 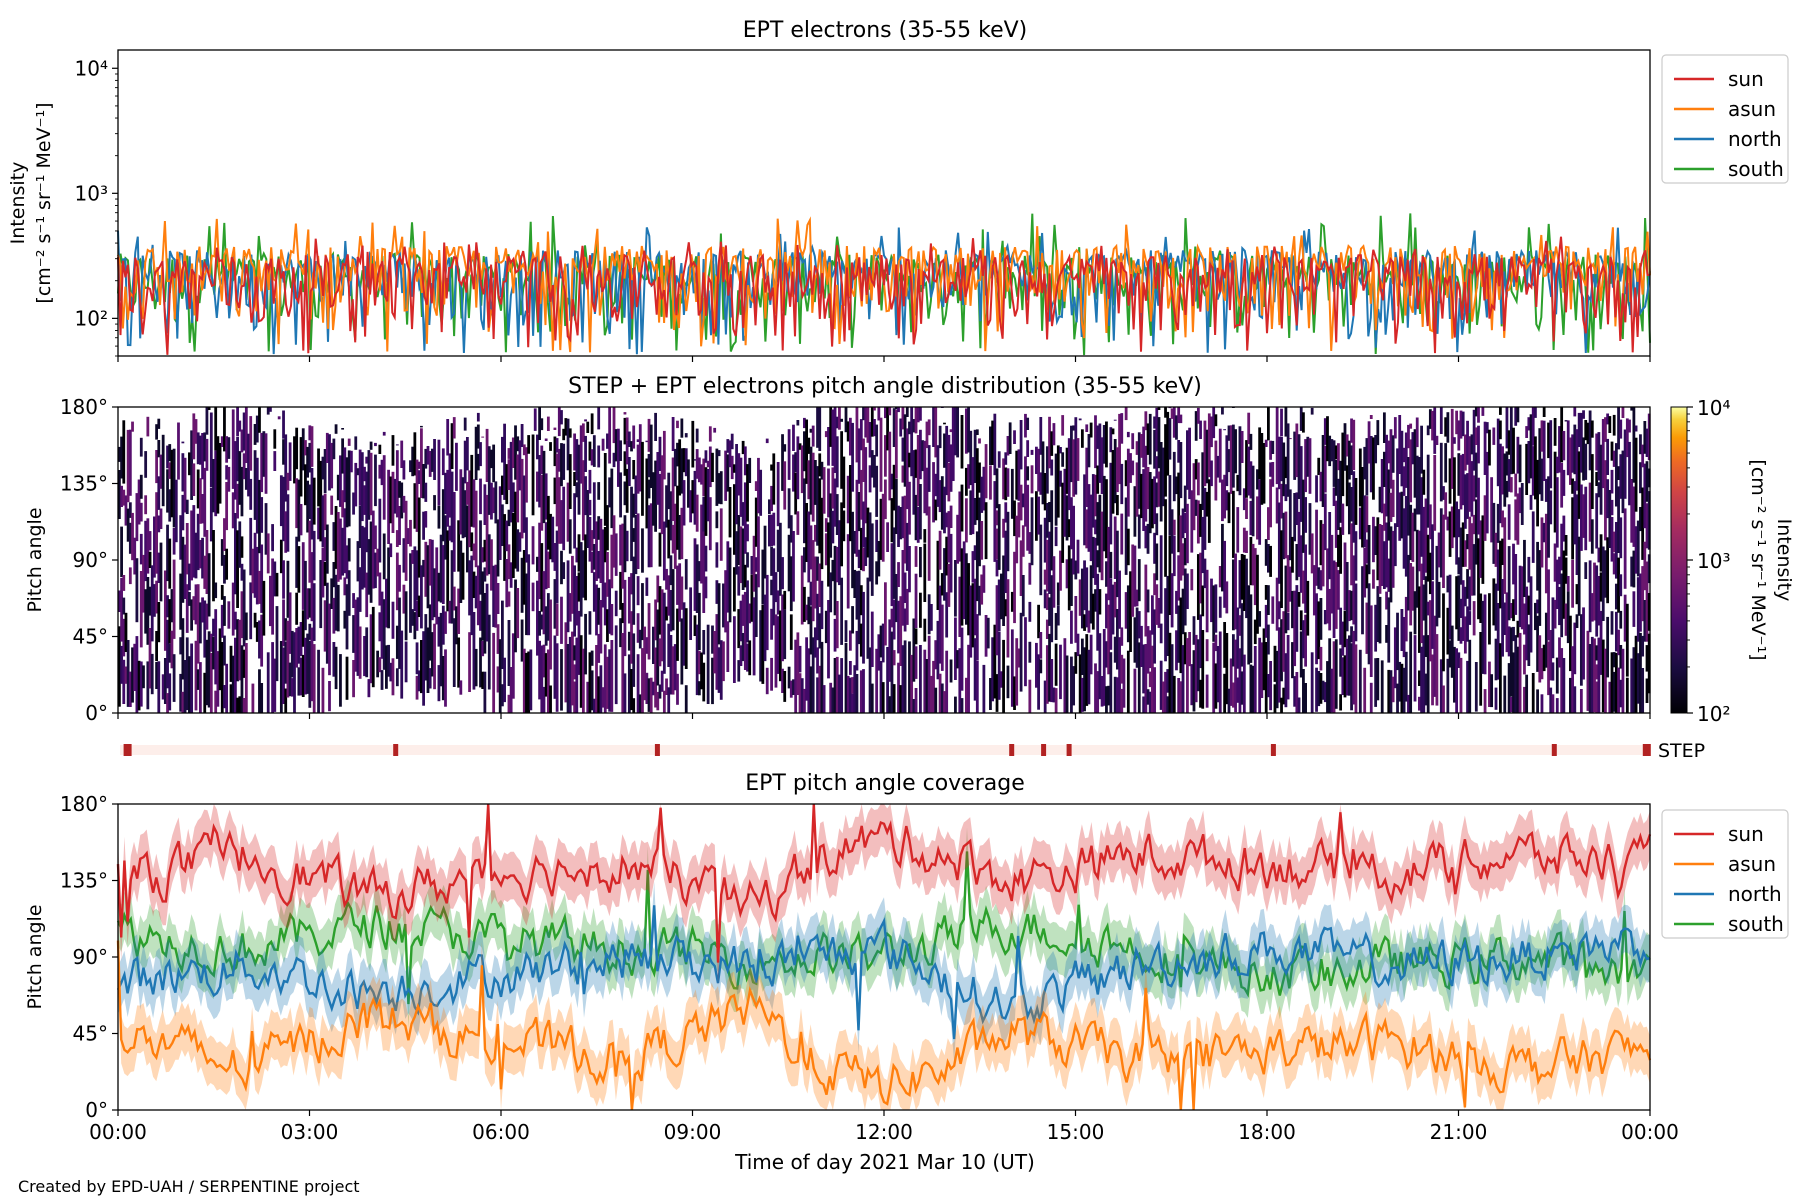 What do you see at coordinates (501, 1132) in the screenshot?
I see `x-tick-label: 06:00` at bounding box center [501, 1132].